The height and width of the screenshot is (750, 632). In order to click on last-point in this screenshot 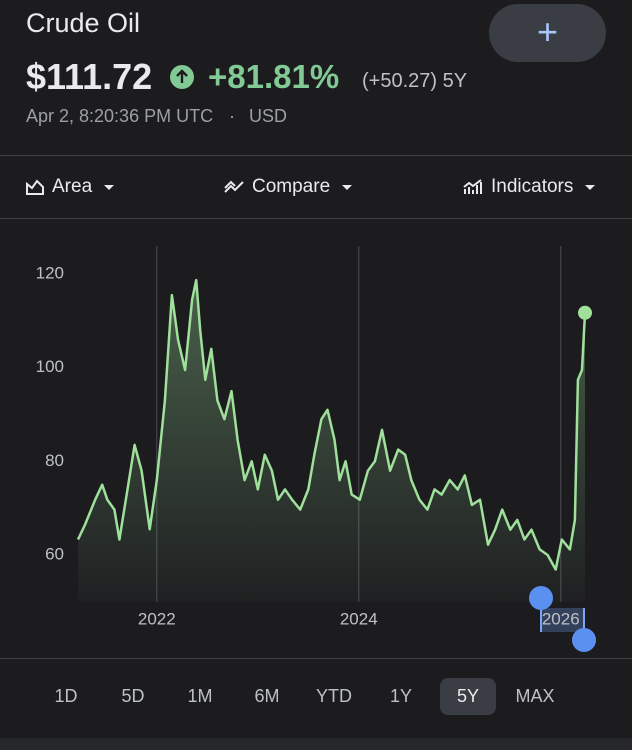, I will do `click(585, 312)`.